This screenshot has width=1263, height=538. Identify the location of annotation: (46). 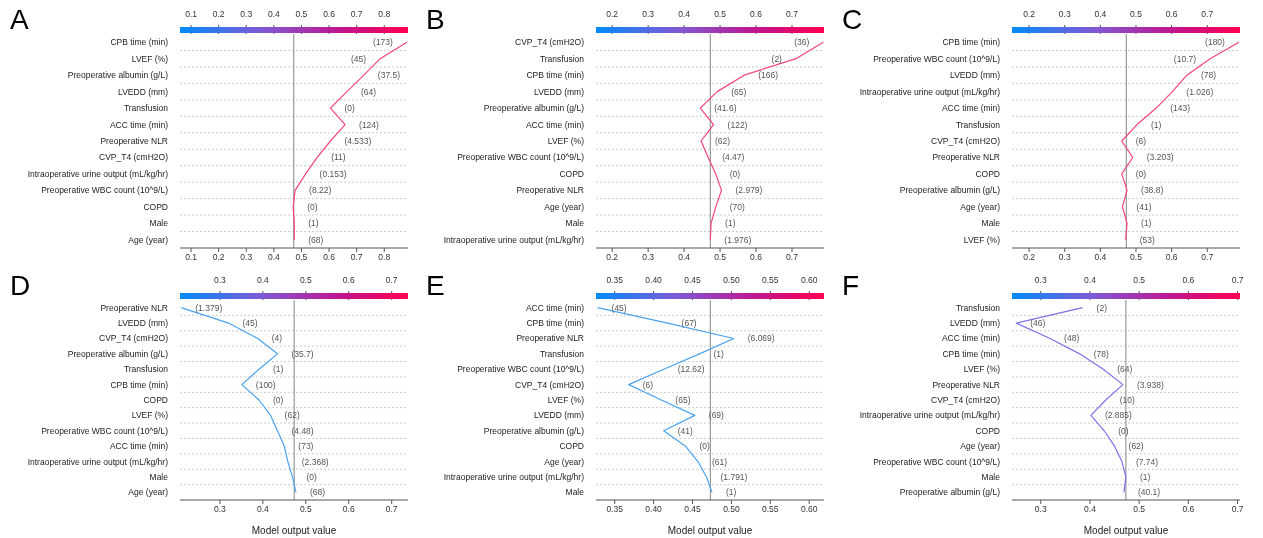
(1038, 323).